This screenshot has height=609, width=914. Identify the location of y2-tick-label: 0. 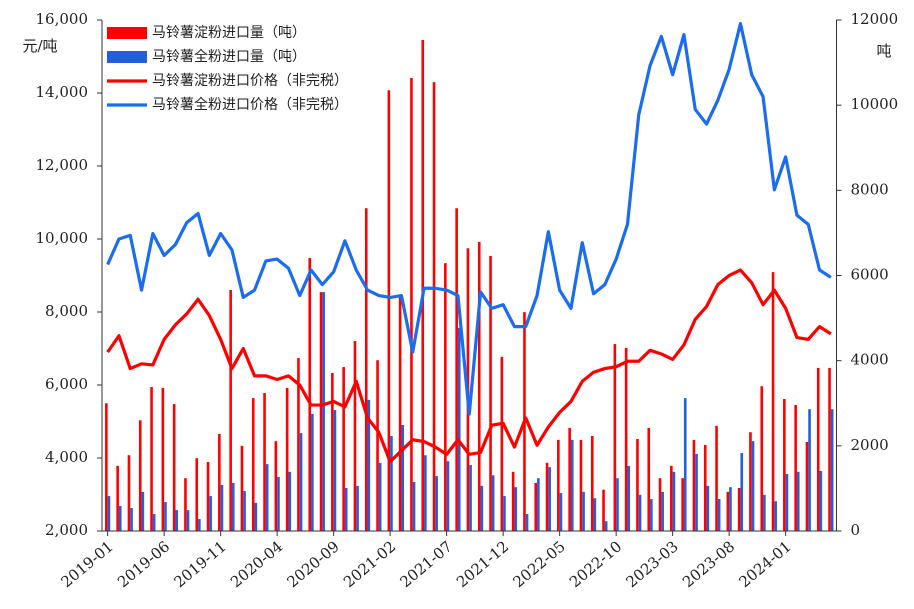
(856, 530).